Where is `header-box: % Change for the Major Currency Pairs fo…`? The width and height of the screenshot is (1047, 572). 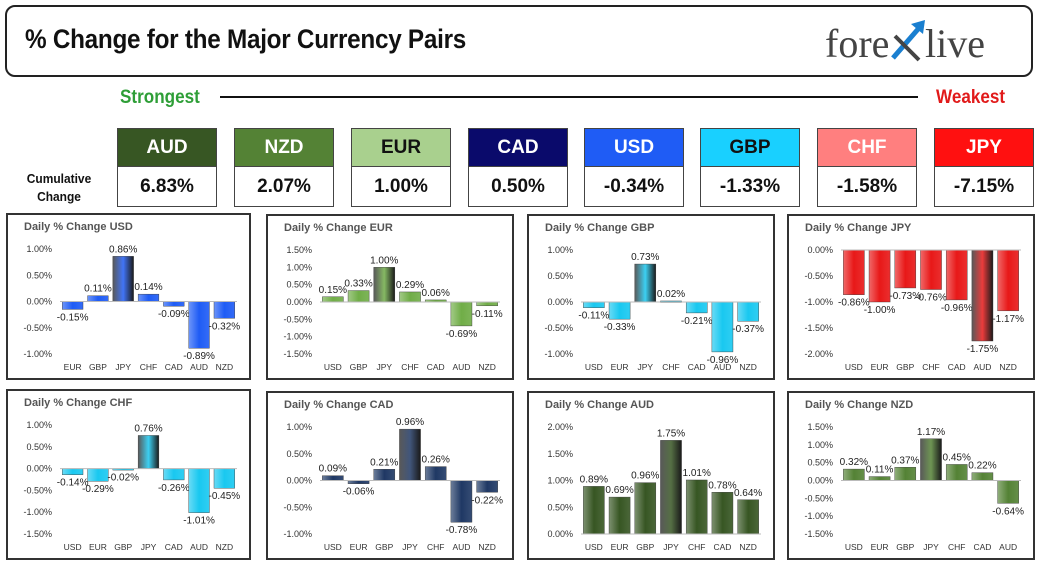 header-box: % Change for the Major Currency Pairs fo… is located at coordinates (519, 41).